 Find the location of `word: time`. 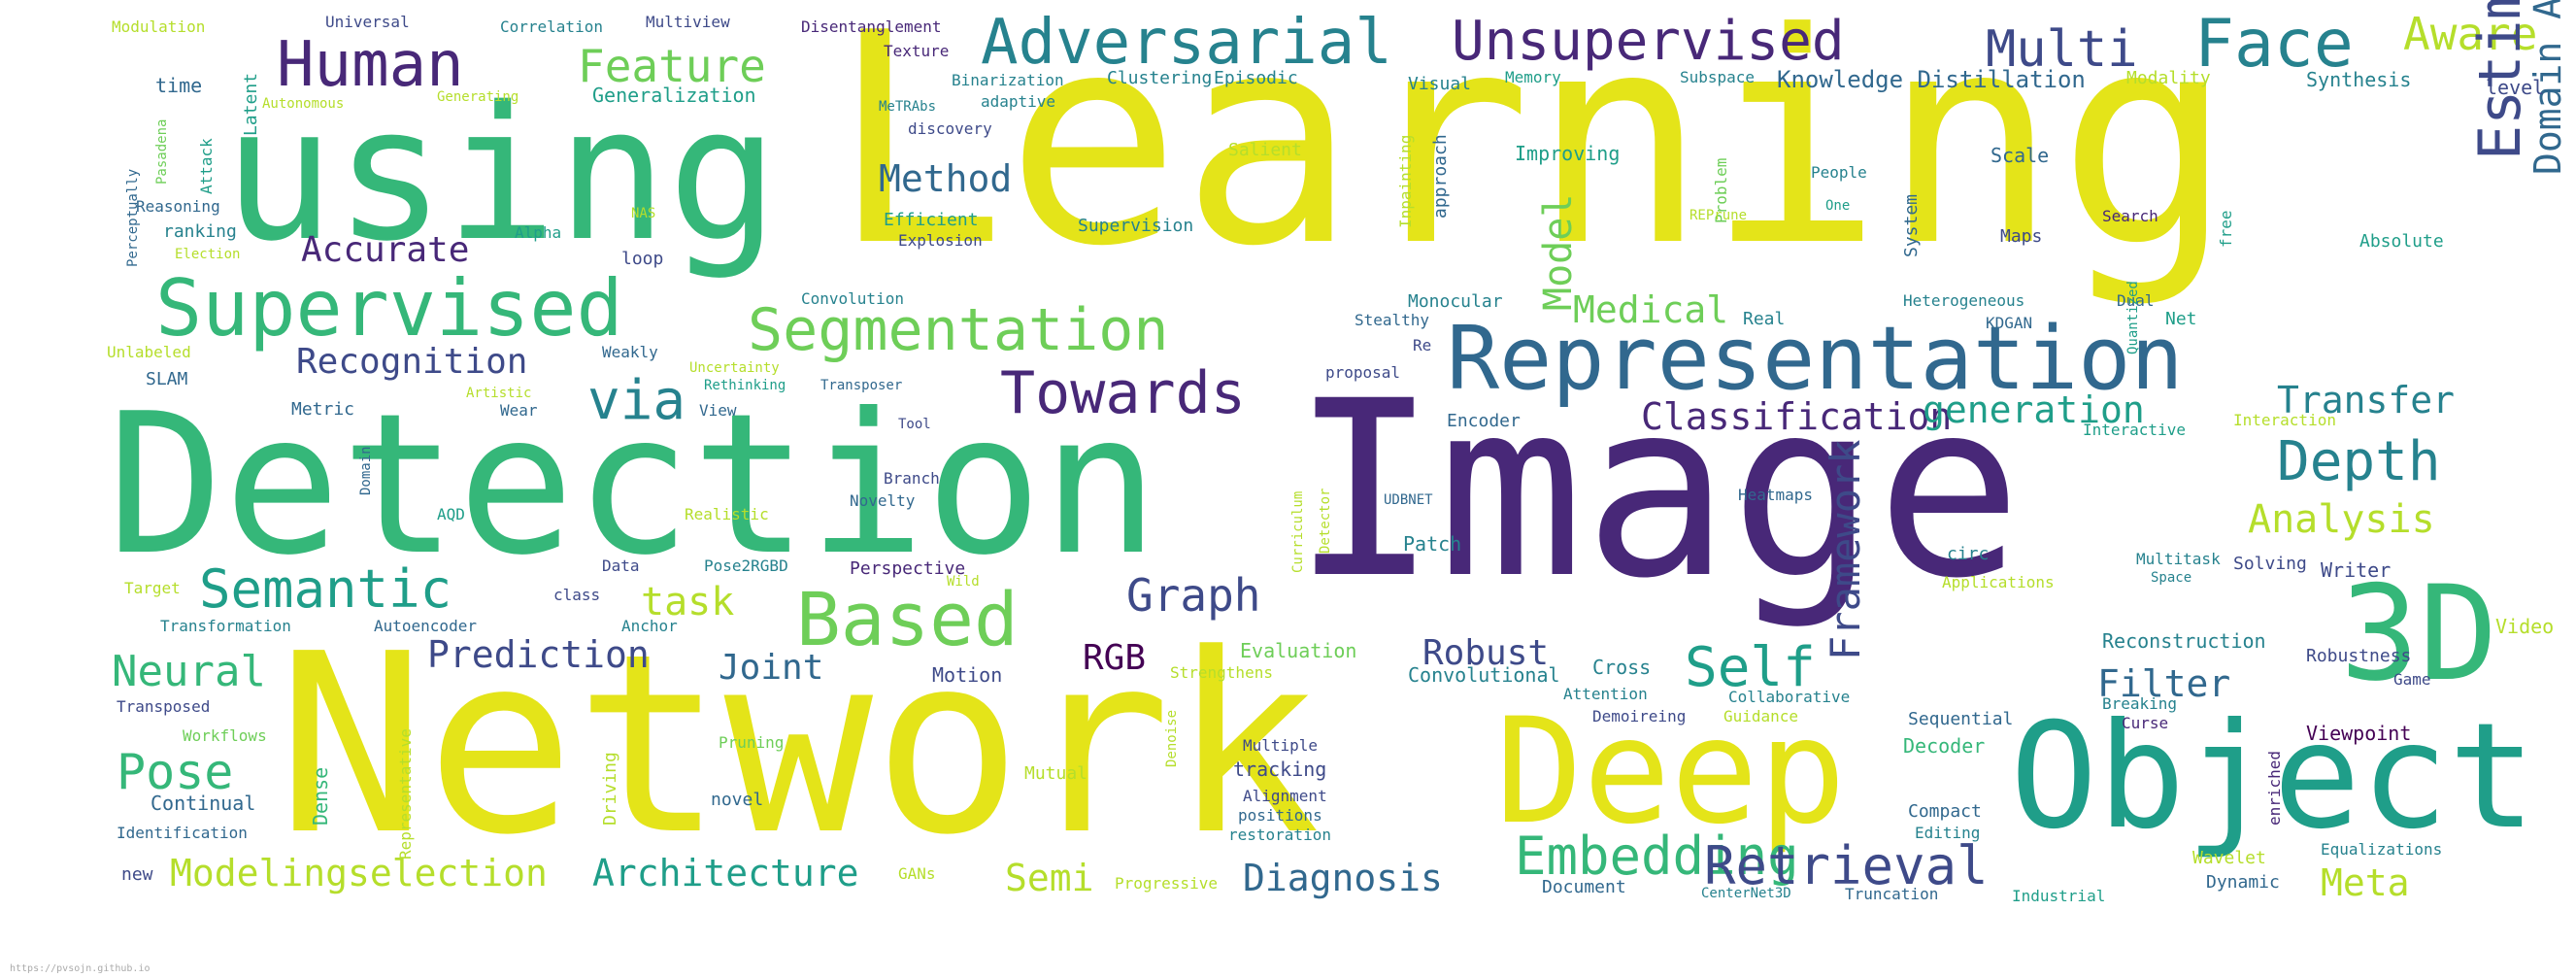

word: time is located at coordinates (179, 85).